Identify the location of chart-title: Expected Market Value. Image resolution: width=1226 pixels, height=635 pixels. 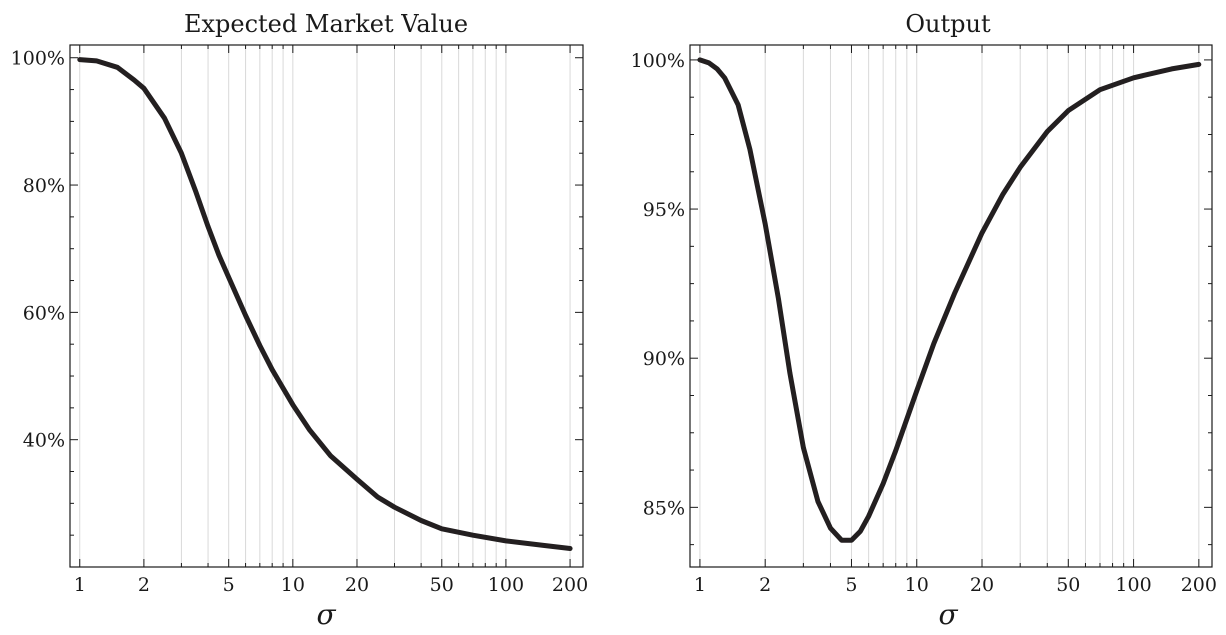
(326, 24).